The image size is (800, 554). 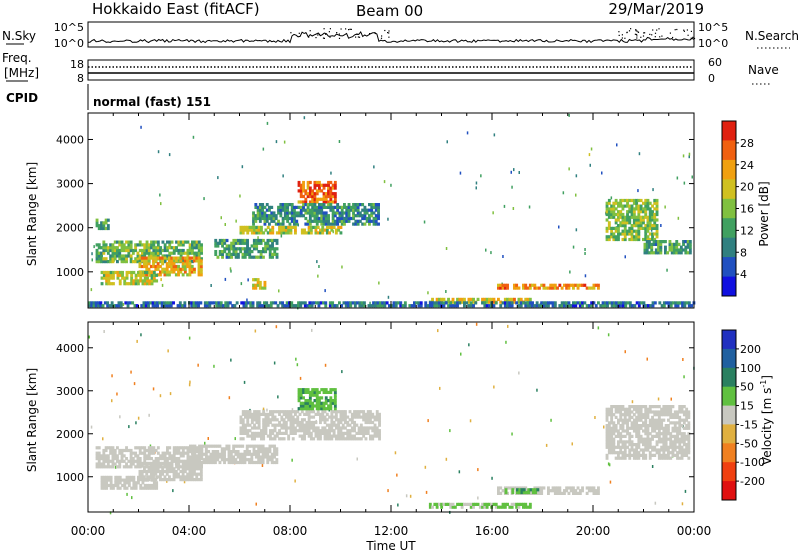 What do you see at coordinates (763, 70) in the screenshot?
I see `nave-label: Nave` at bounding box center [763, 70].